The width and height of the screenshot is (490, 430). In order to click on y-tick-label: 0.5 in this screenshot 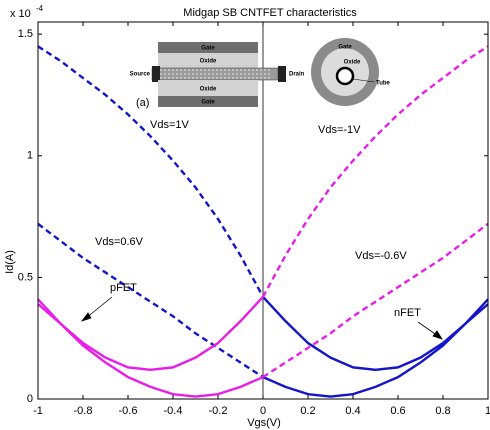, I will do `click(25, 277)`.